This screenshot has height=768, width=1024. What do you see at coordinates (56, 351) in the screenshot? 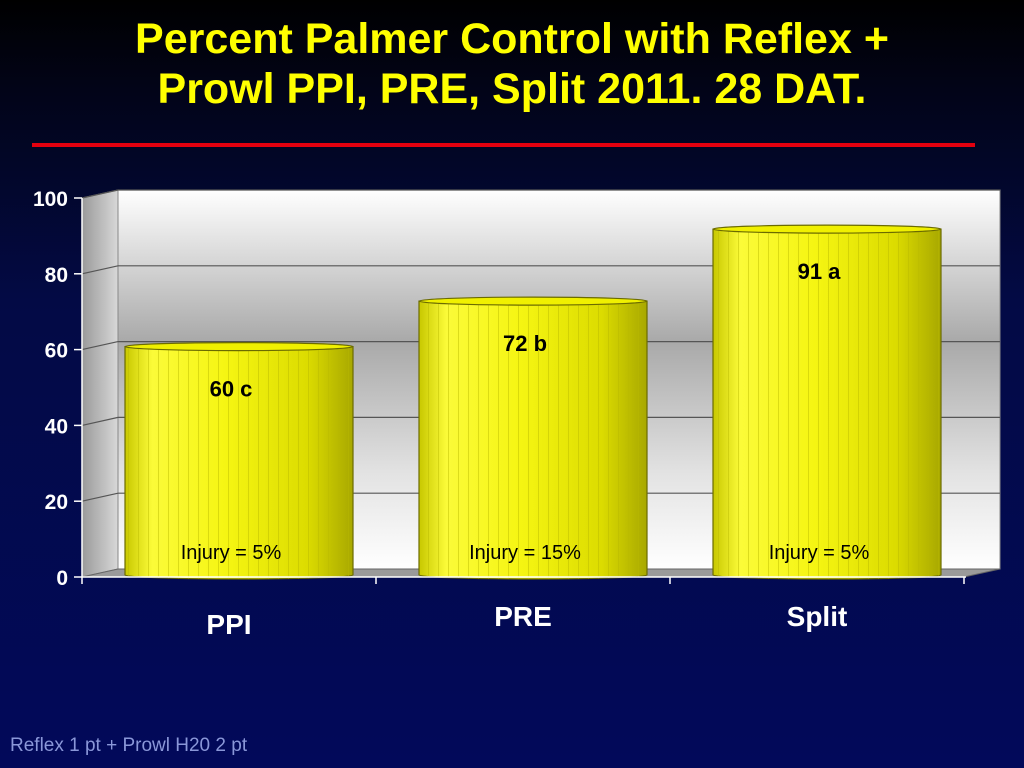
I see `y-tick-label: 60` at bounding box center [56, 351].